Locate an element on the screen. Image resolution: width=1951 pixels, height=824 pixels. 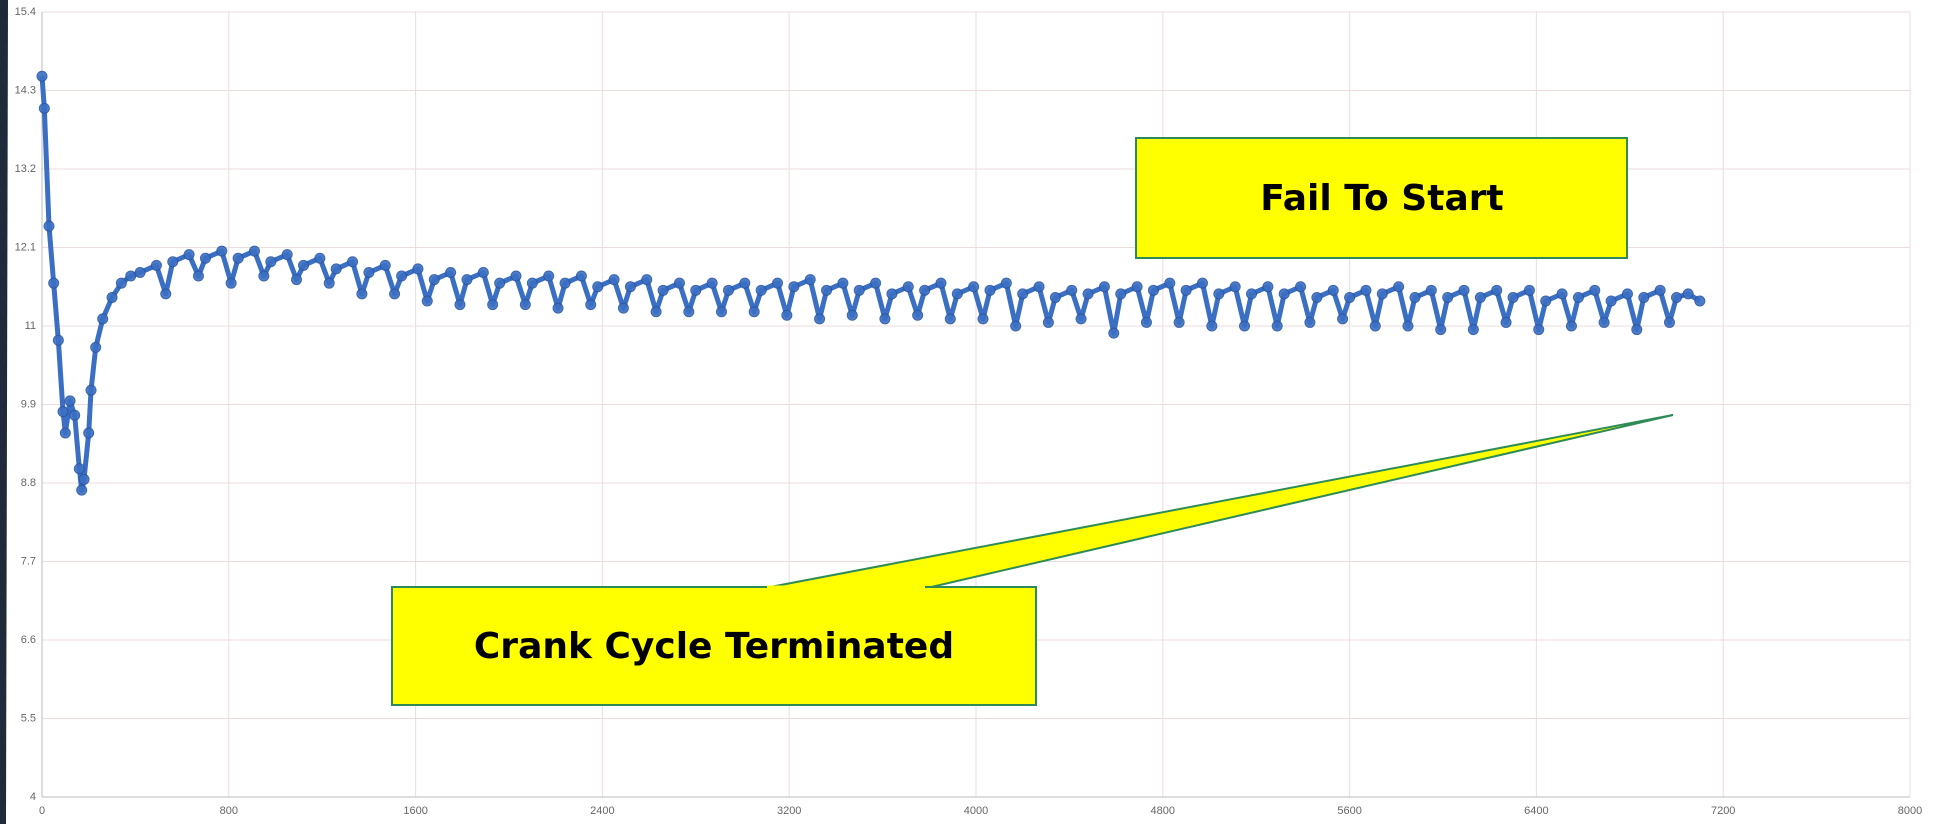
y-tick-label: 4 is located at coordinates (33, 797).